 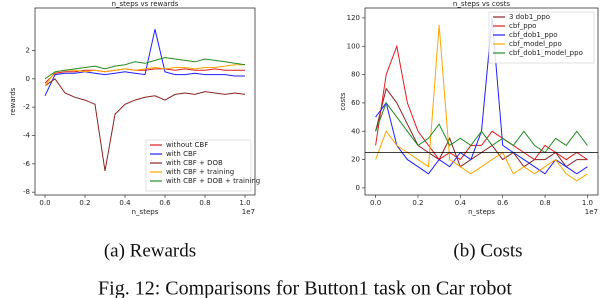 I want to click on y-tick-label: -6, so click(x=27, y=164).